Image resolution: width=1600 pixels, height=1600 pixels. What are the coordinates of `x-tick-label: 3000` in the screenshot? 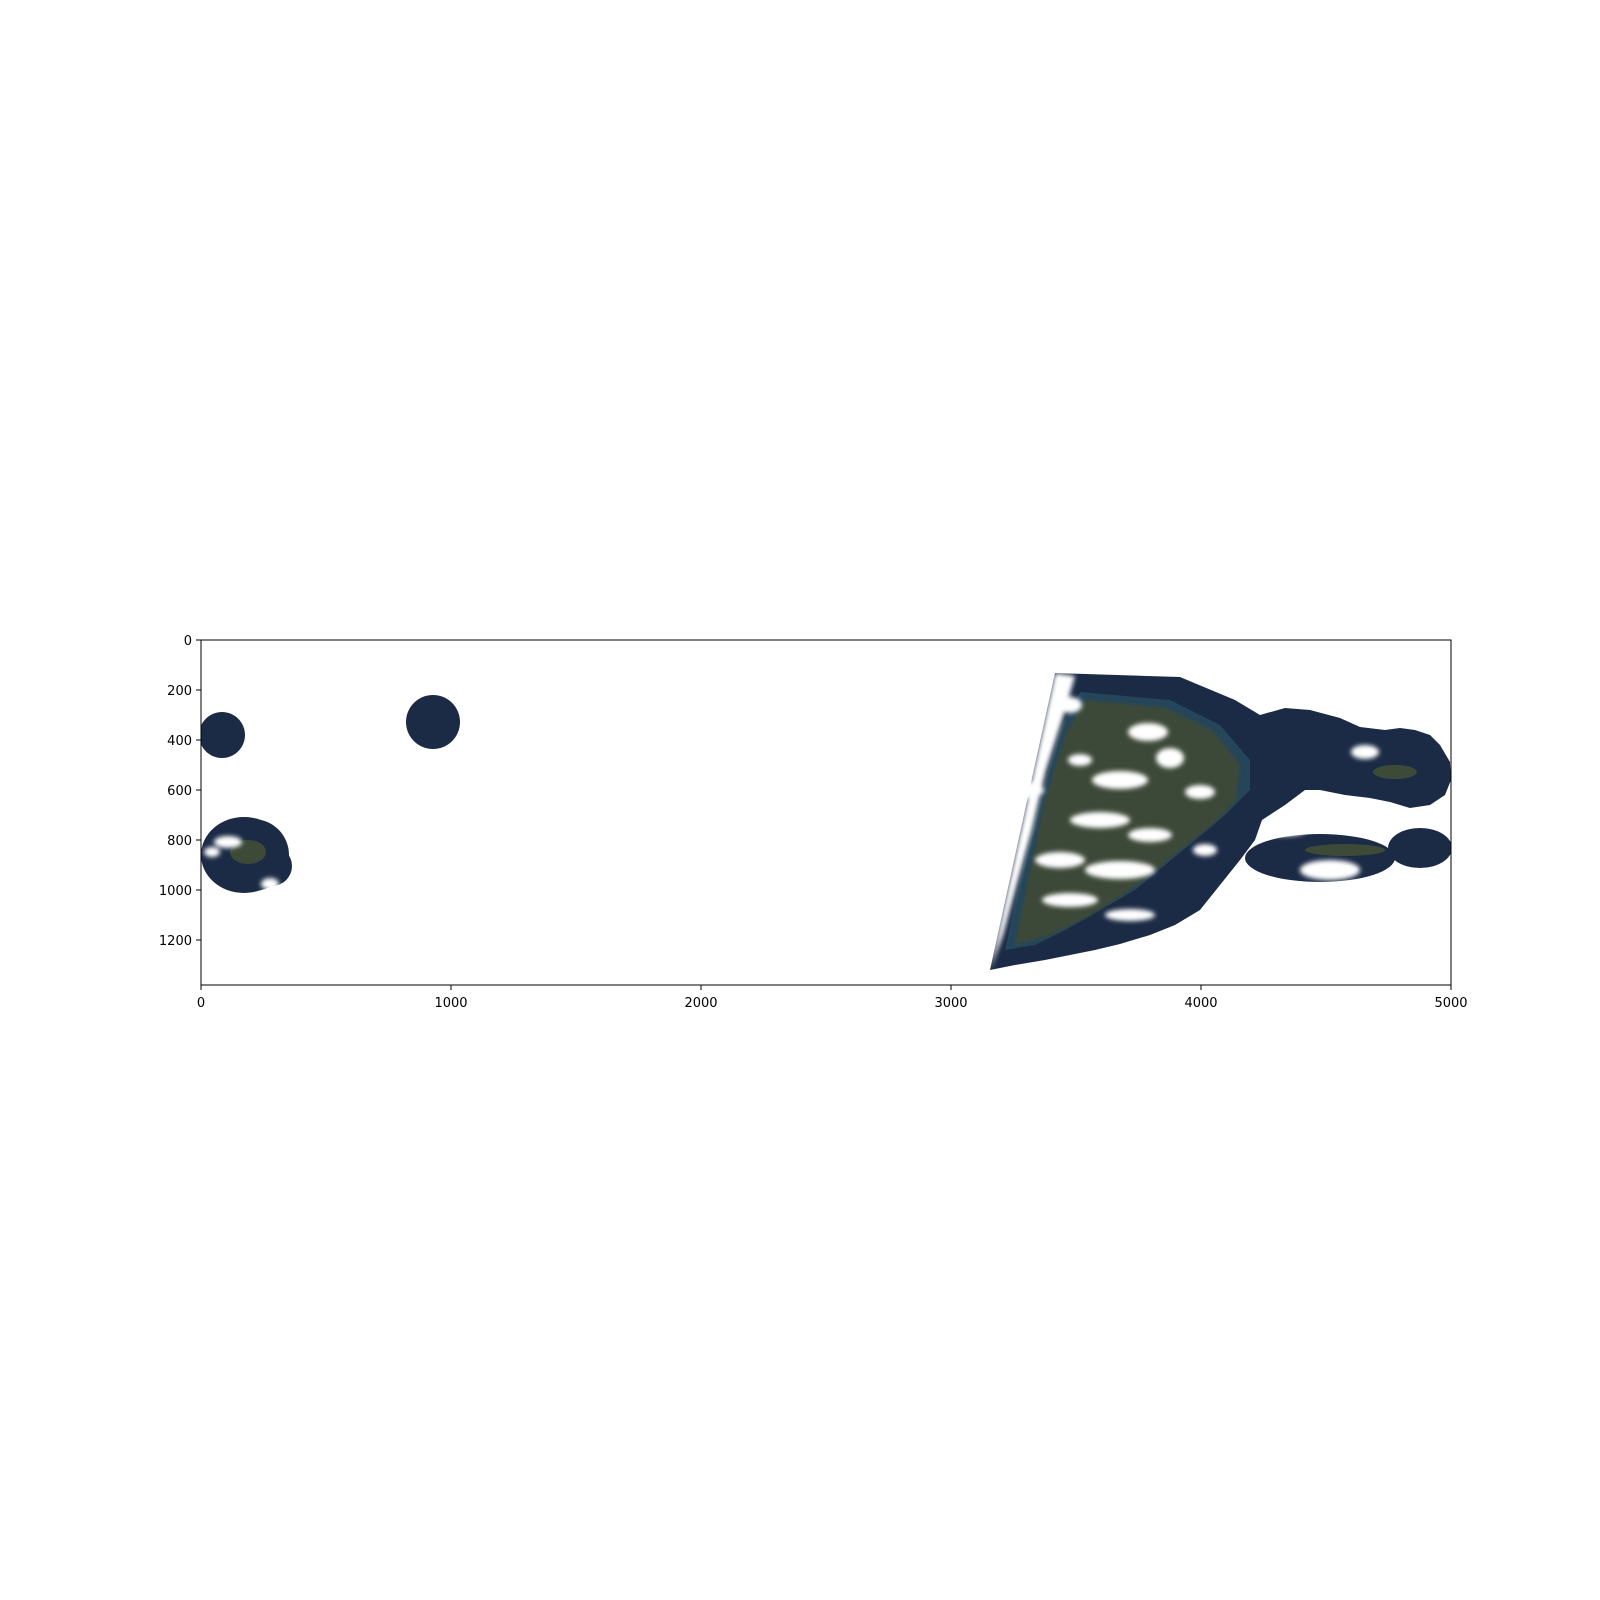 It's located at (950, 1003).